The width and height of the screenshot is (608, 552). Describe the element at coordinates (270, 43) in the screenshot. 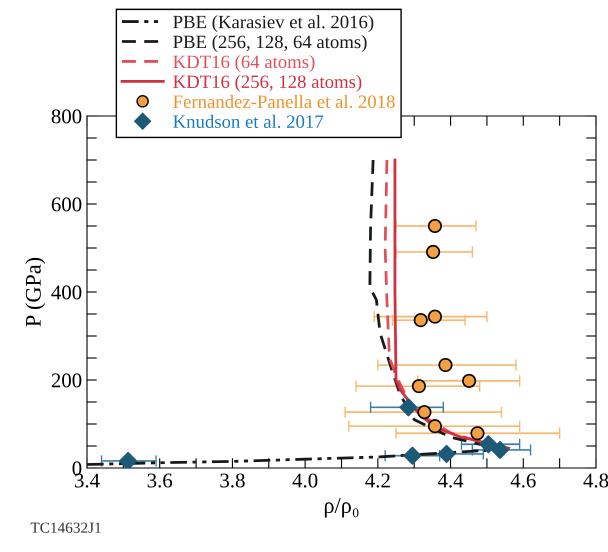

I see `legend-label: PBE (256, 128, 64 atoms)` at that location.